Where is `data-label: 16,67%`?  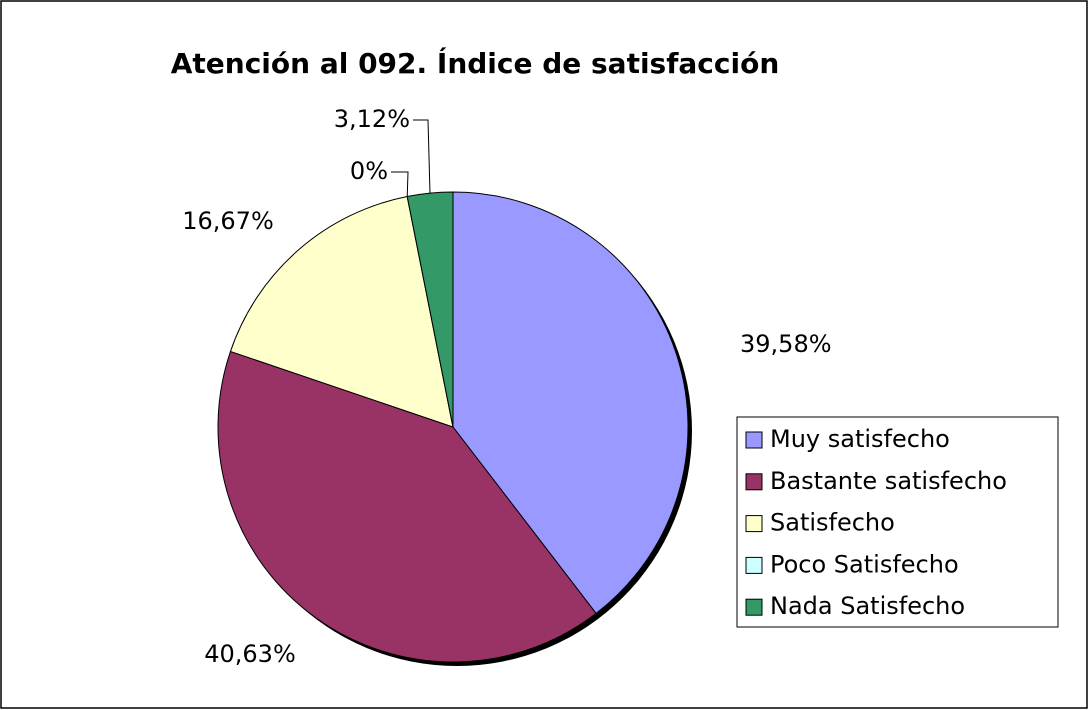
data-label: 16,67% is located at coordinates (228, 221).